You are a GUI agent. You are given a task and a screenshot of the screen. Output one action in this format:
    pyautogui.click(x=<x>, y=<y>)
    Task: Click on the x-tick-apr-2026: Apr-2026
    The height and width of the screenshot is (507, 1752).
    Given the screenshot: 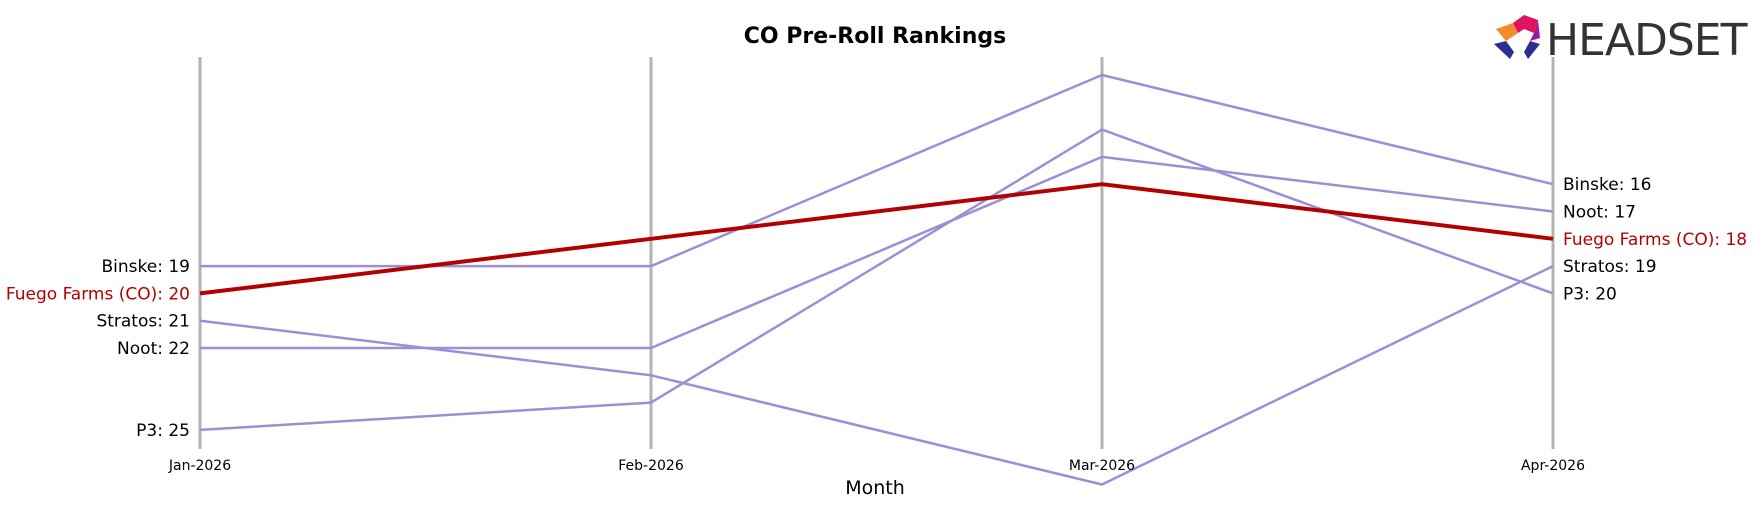 What is the action you would take?
    pyautogui.click(x=1553, y=466)
    